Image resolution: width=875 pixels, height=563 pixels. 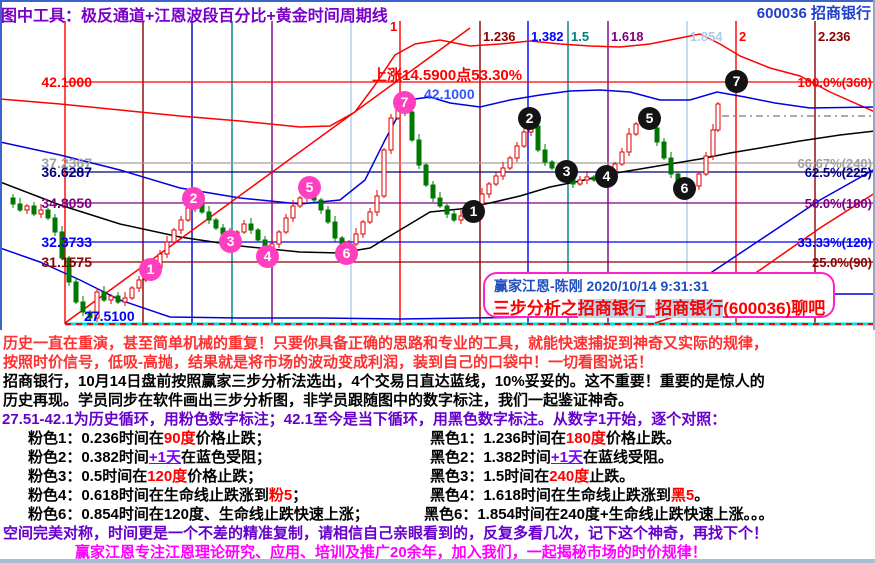 I want to click on black-marker-5: 5, so click(x=649, y=118).